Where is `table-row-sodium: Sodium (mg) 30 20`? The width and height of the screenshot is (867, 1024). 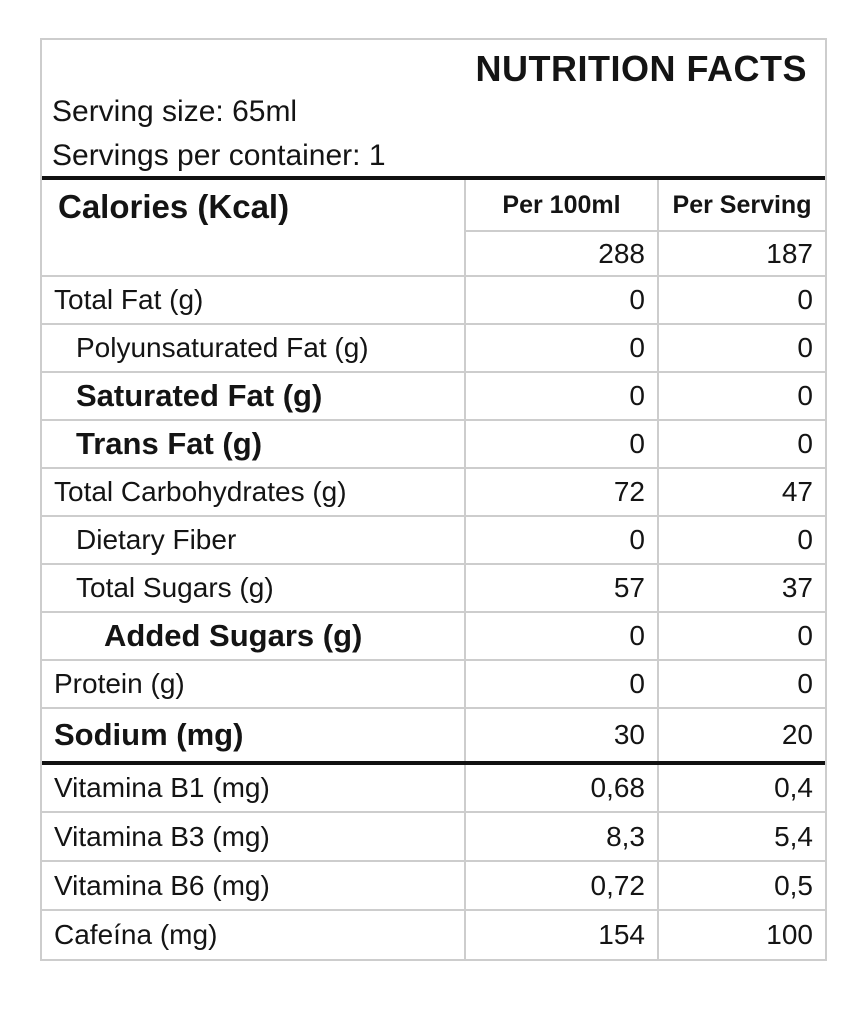 table-row-sodium: Sodium (mg) 30 20 is located at coordinates (433, 736).